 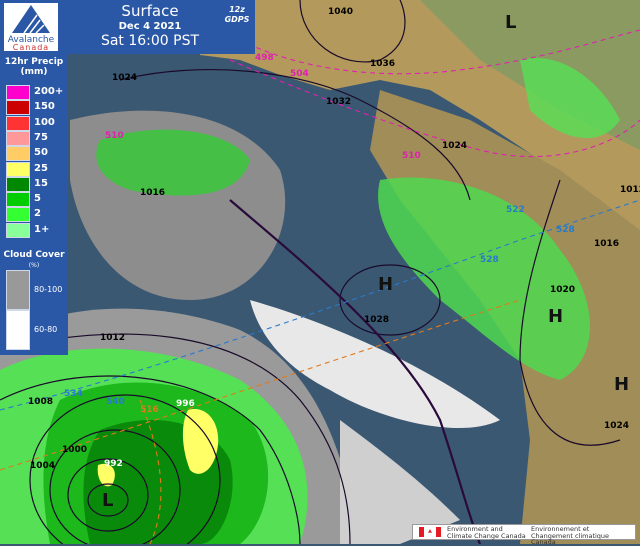 I want to click on thickness-label: 540, so click(x=115, y=402).